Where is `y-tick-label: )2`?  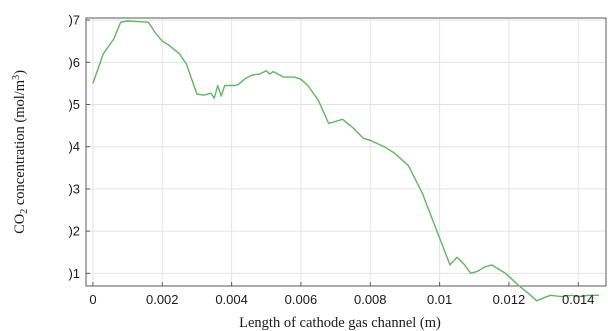
y-tick-label: )2 is located at coordinates (74, 231).